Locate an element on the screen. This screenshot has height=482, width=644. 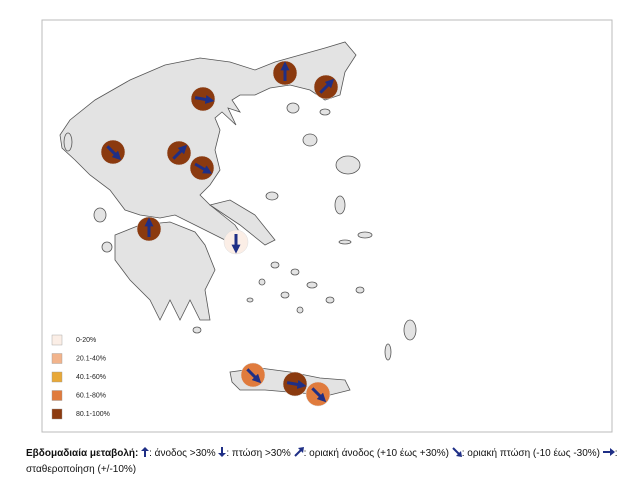
legend-label: 60.1-80% is located at coordinates (91, 395).